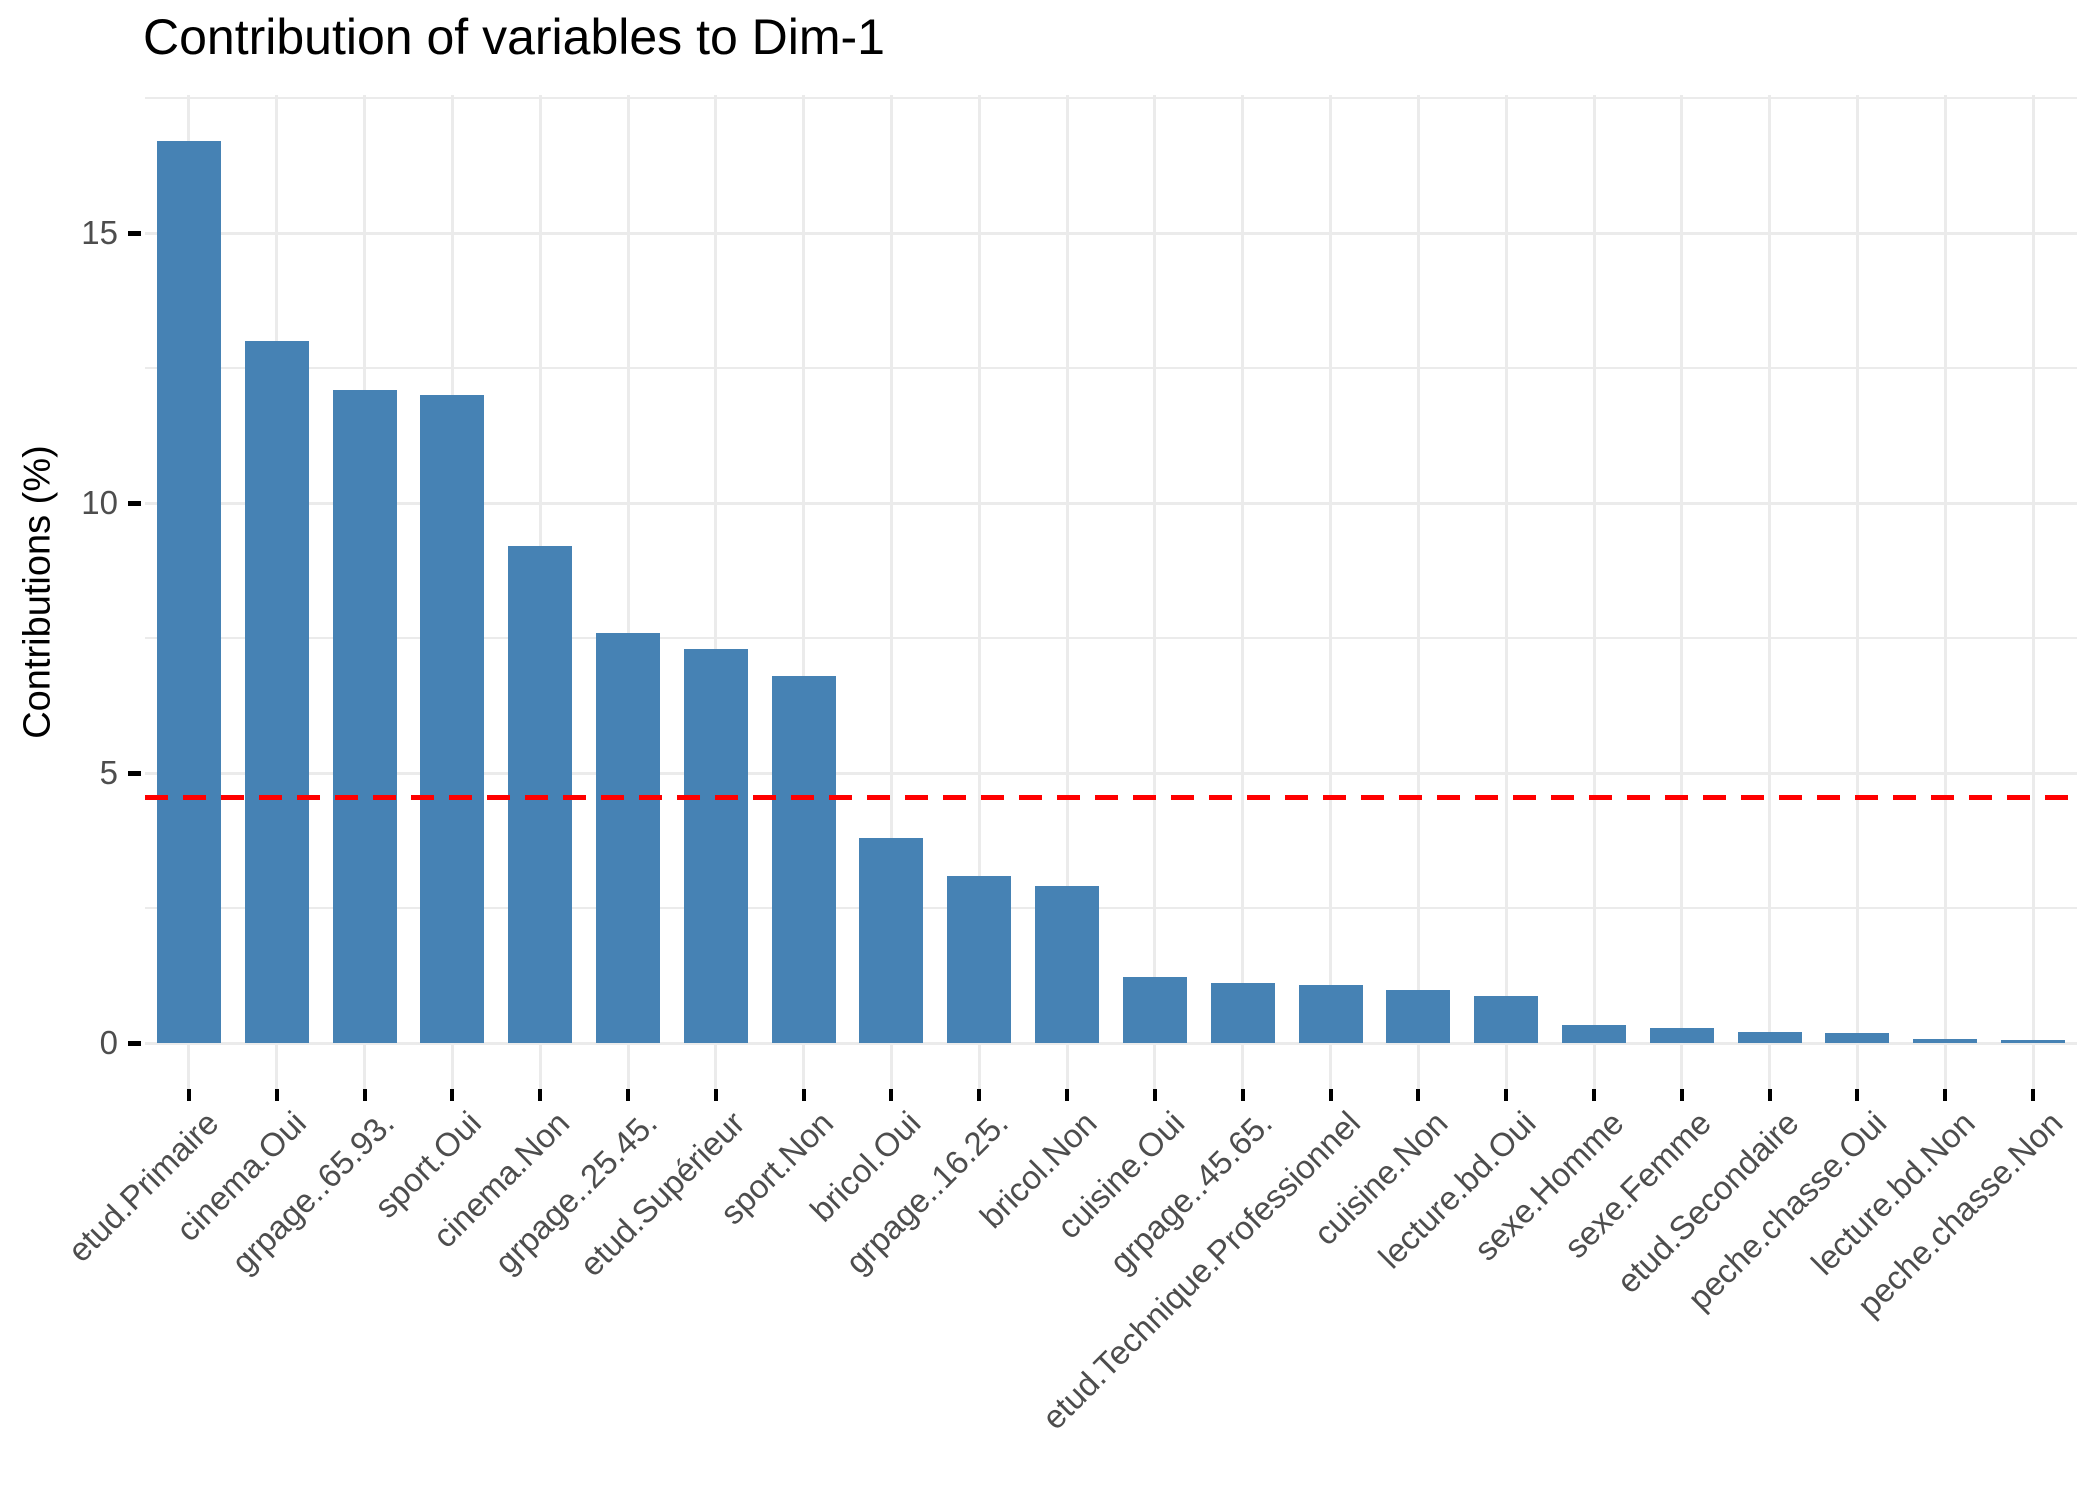 Image resolution: width=2100 pixels, height=1500 pixels. What do you see at coordinates (1945, 1041) in the screenshot?
I see `bar-lecture.bd.Non` at bounding box center [1945, 1041].